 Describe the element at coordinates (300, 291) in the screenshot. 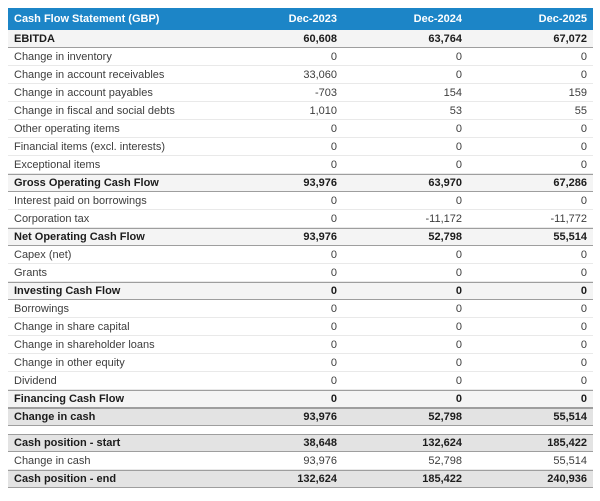

I see `table-row: Investing Cash Flow 0 0 0` at that location.